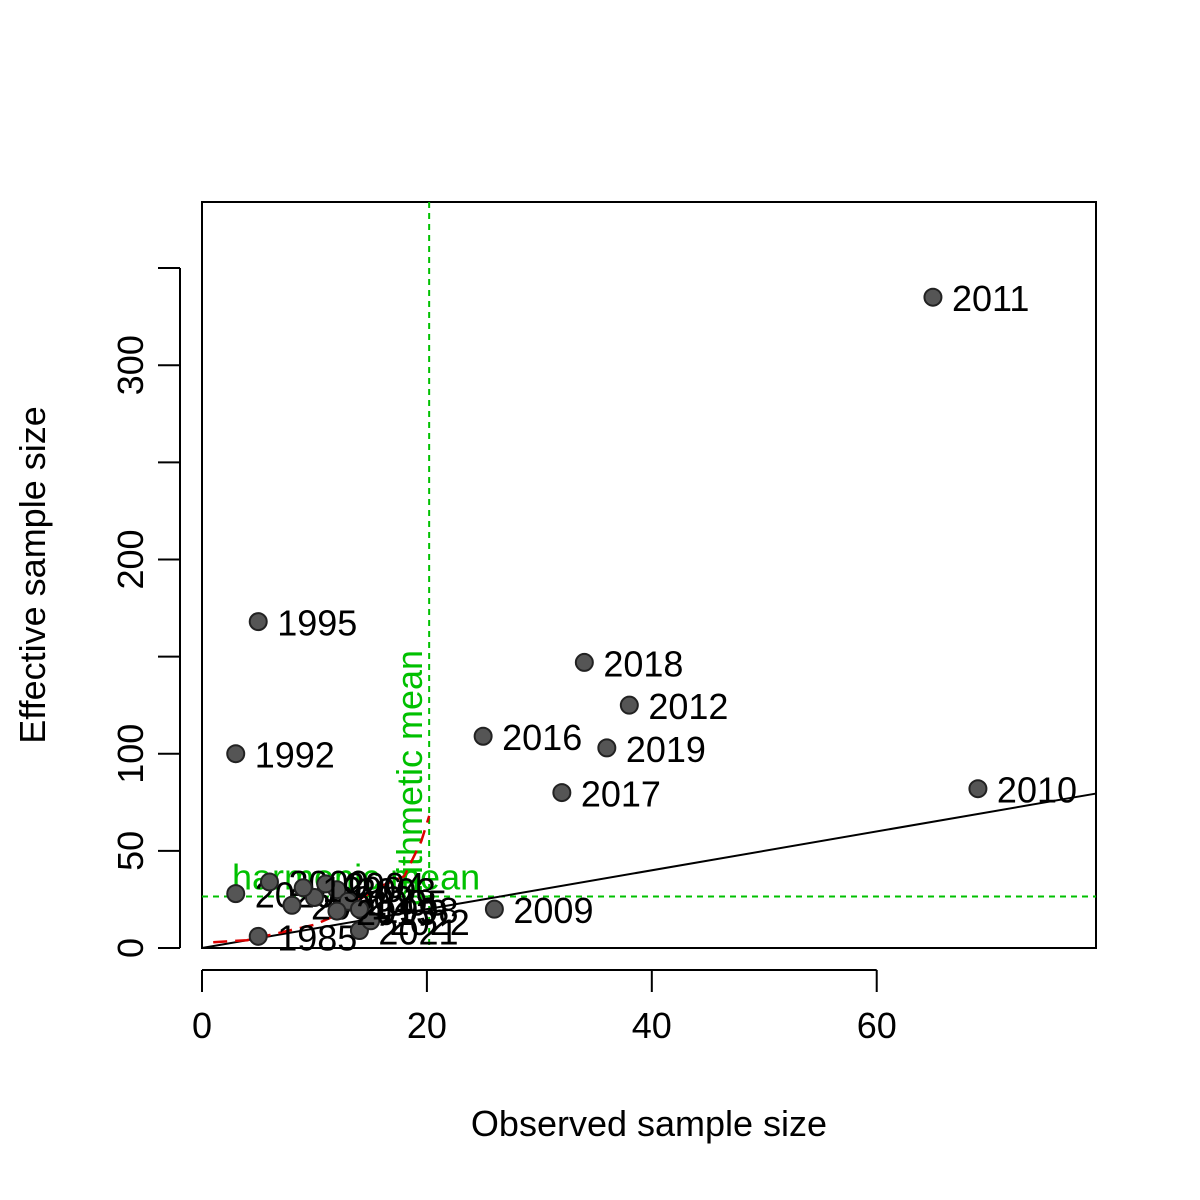  What do you see at coordinates (202, 1025) in the screenshot?
I see `x-tick-label-0: 0` at bounding box center [202, 1025].